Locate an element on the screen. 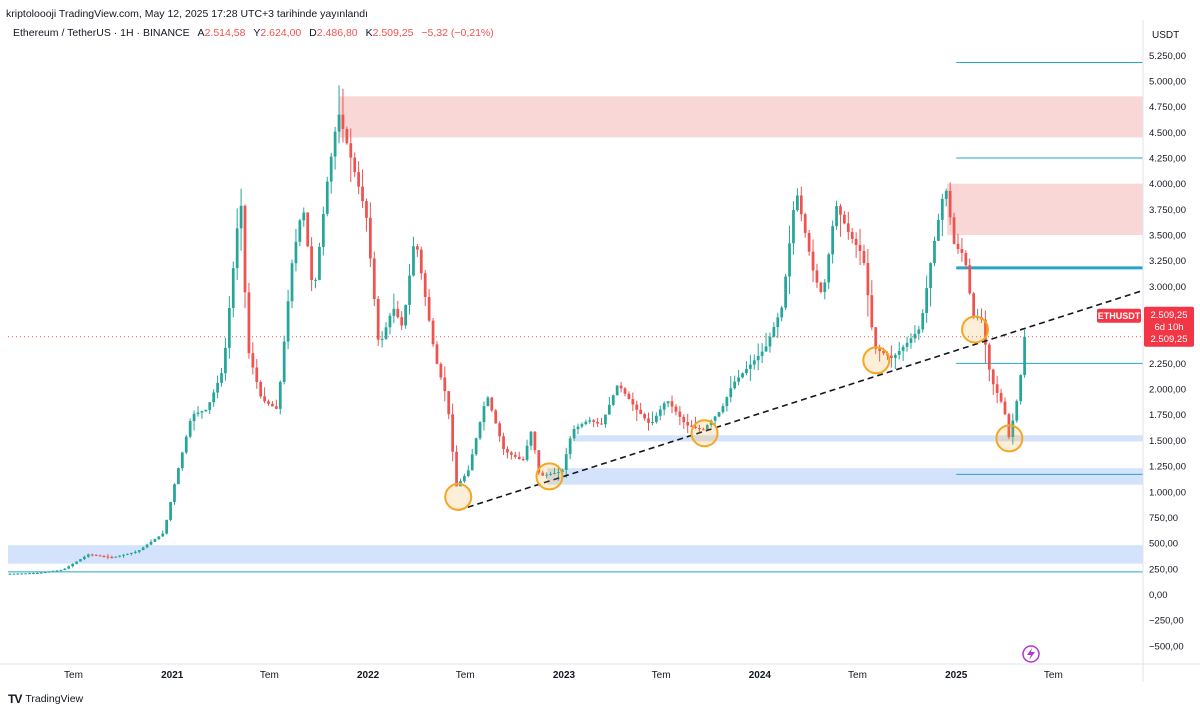 The width and height of the screenshot is (1200, 712). lightning-icon is located at coordinates (1031, 654).